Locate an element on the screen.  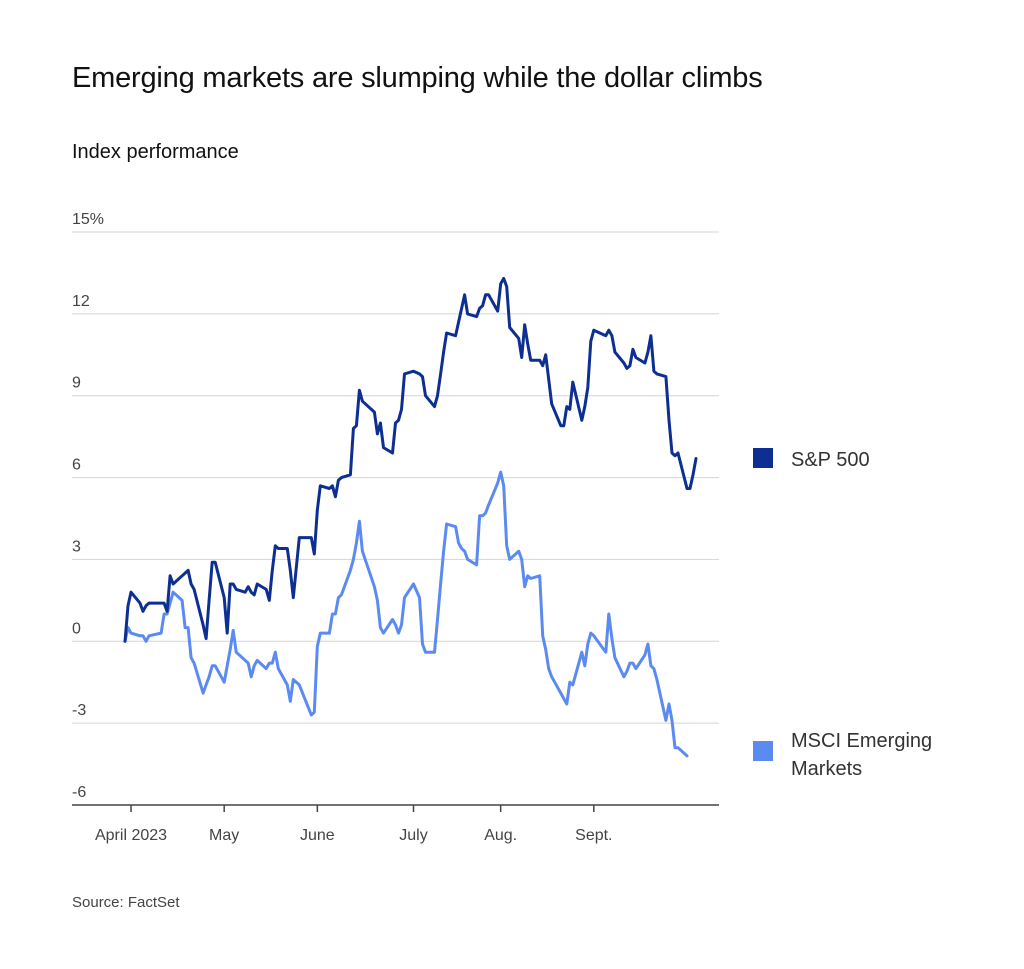
y-tick-label: 6 is located at coordinates (76, 465).